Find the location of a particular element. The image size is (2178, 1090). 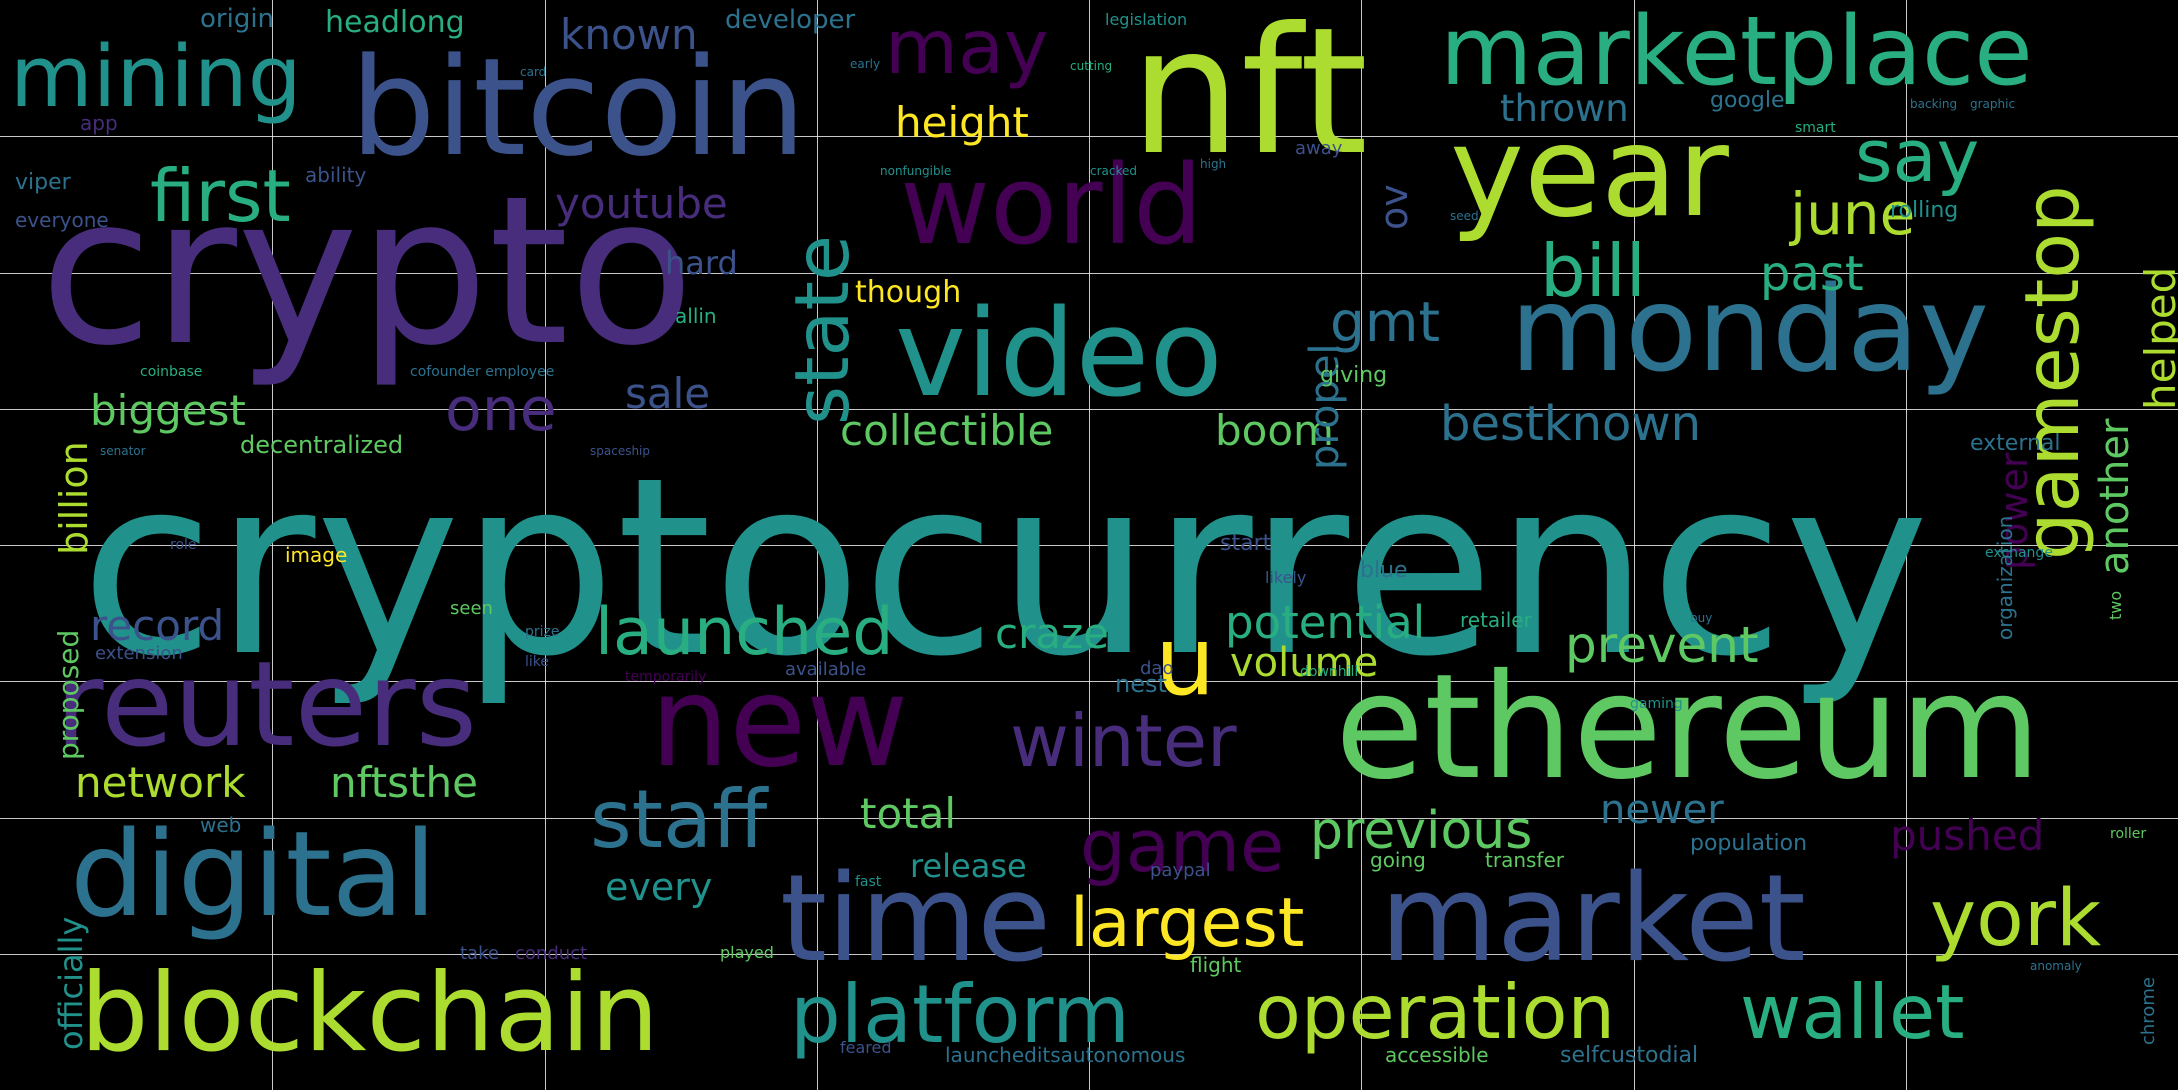

word-transfer: transfer is located at coordinates (1524, 860).